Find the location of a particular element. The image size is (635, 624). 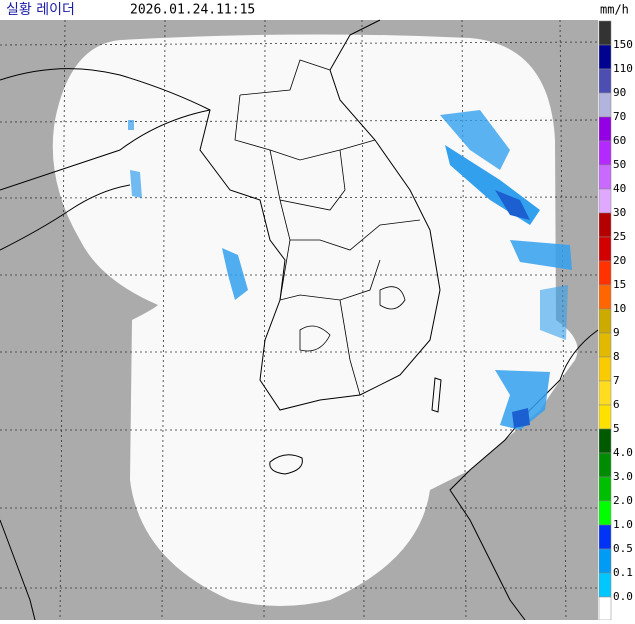

title: 실황 레이더 is located at coordinates (40, 10).